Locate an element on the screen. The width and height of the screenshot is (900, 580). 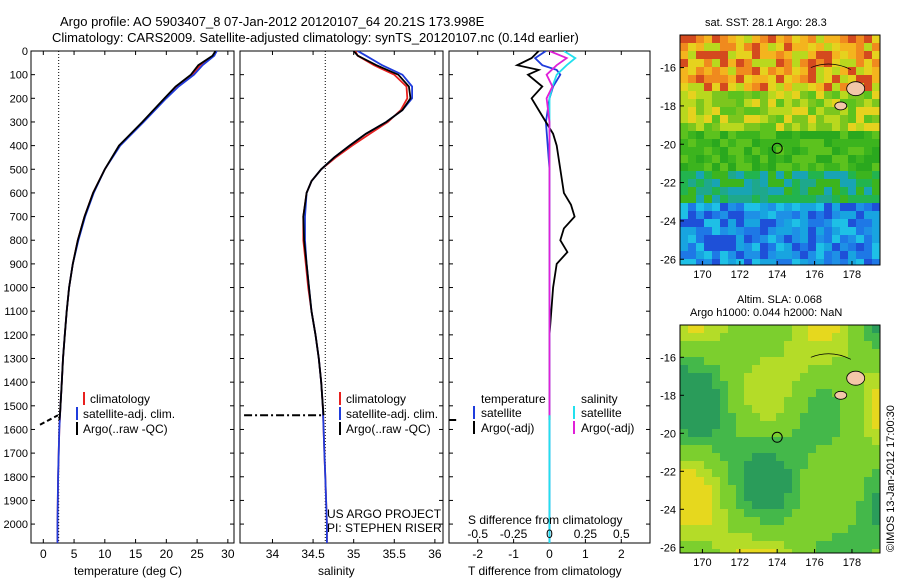
salinity-axis-label: salinity is located at coordinates (336, 571).